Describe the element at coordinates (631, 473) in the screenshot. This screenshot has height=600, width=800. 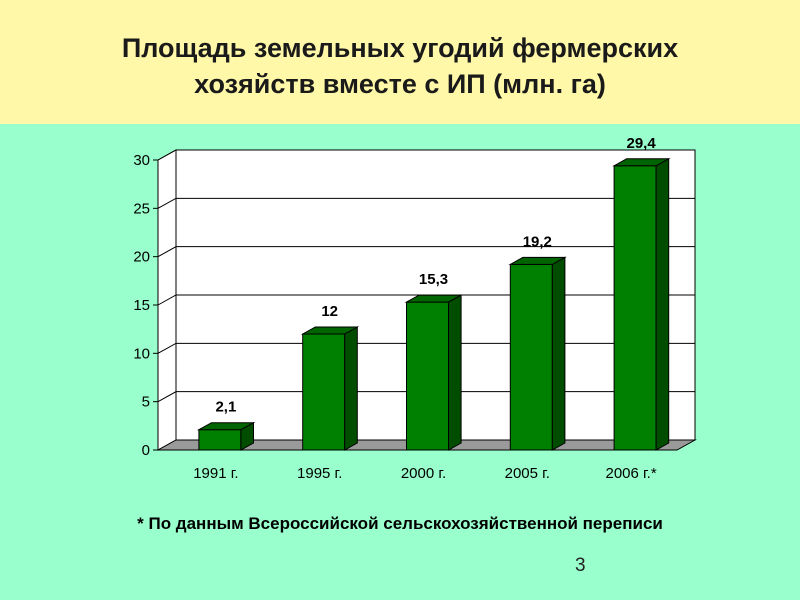
I see `x-tick-label: 2006 г.*` at that location.